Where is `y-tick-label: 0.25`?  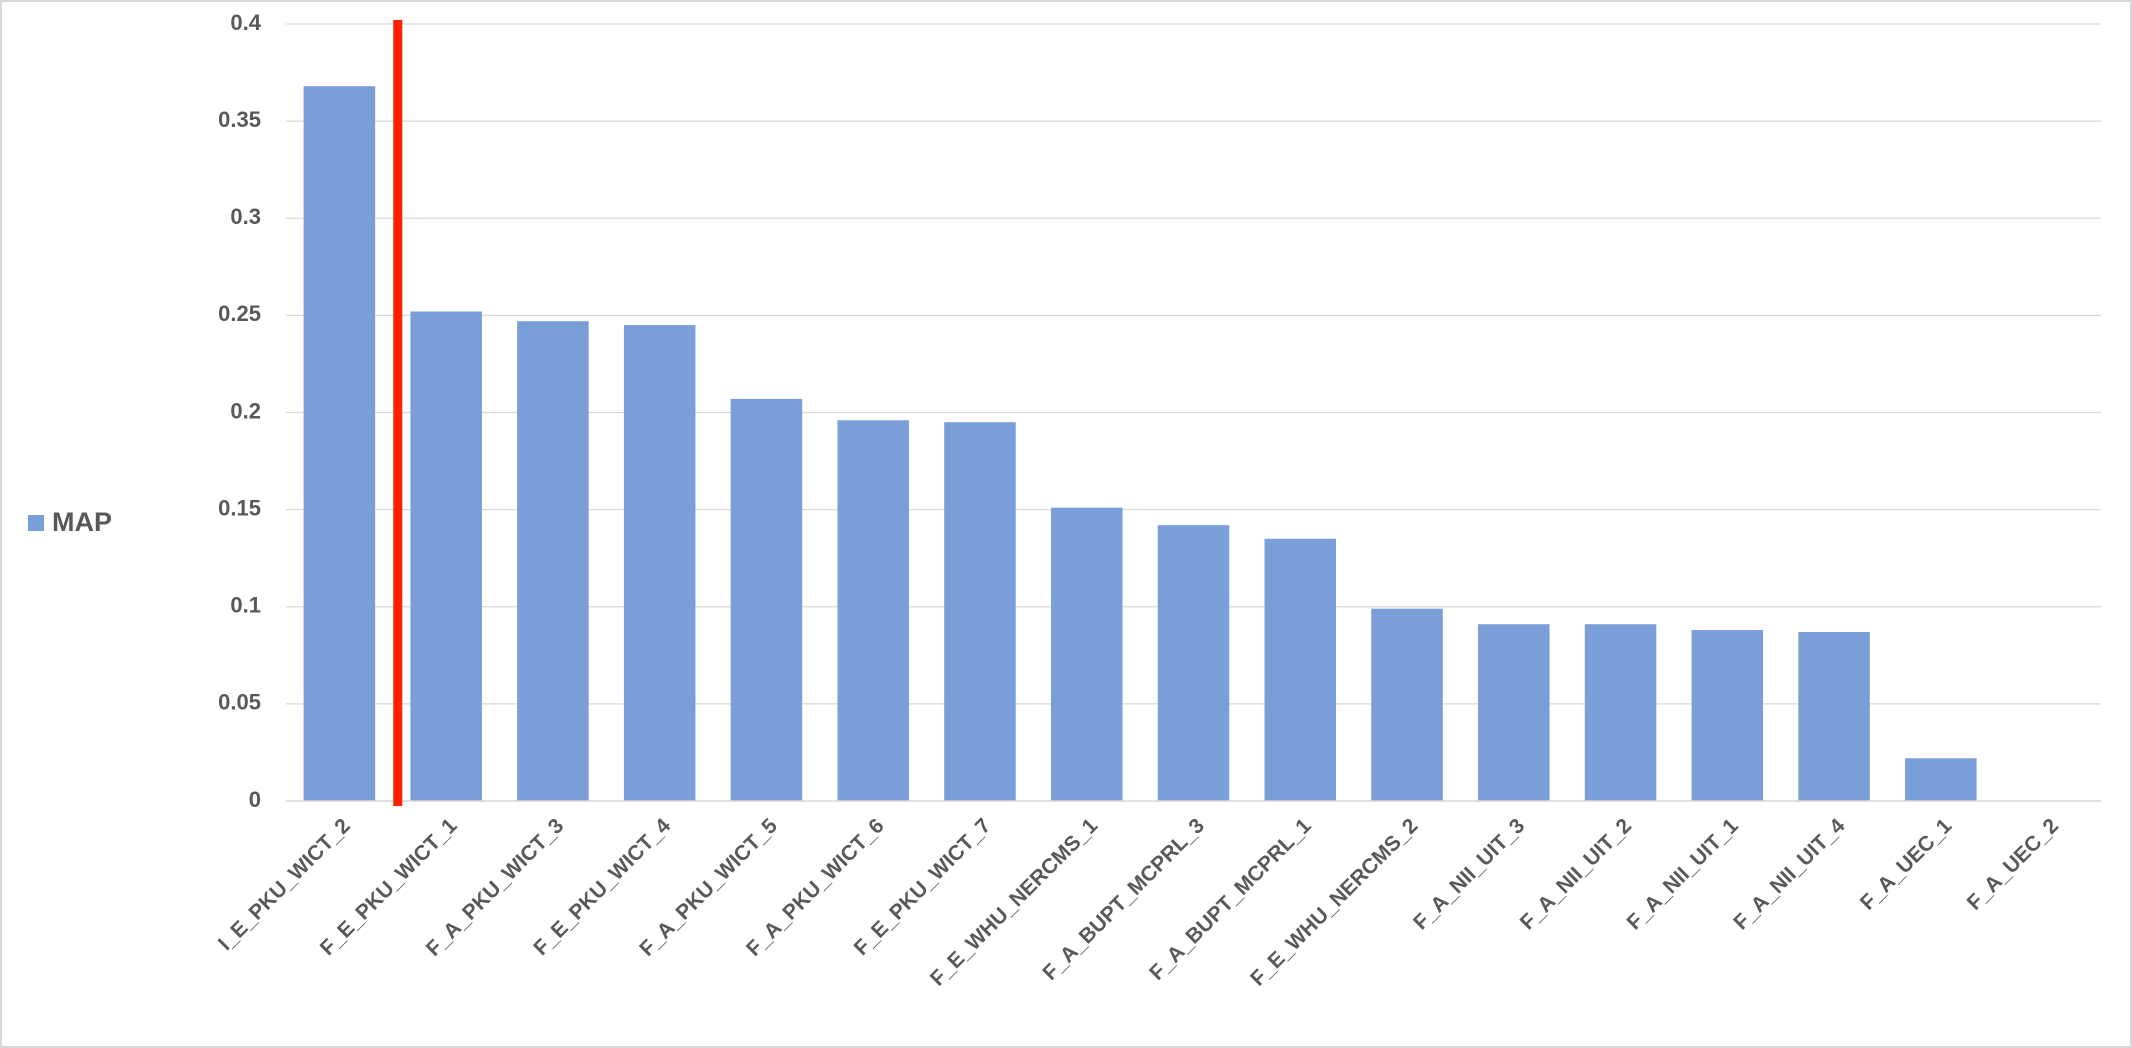 y-tick-label: 0.25 is located at coordinates (239, 313).